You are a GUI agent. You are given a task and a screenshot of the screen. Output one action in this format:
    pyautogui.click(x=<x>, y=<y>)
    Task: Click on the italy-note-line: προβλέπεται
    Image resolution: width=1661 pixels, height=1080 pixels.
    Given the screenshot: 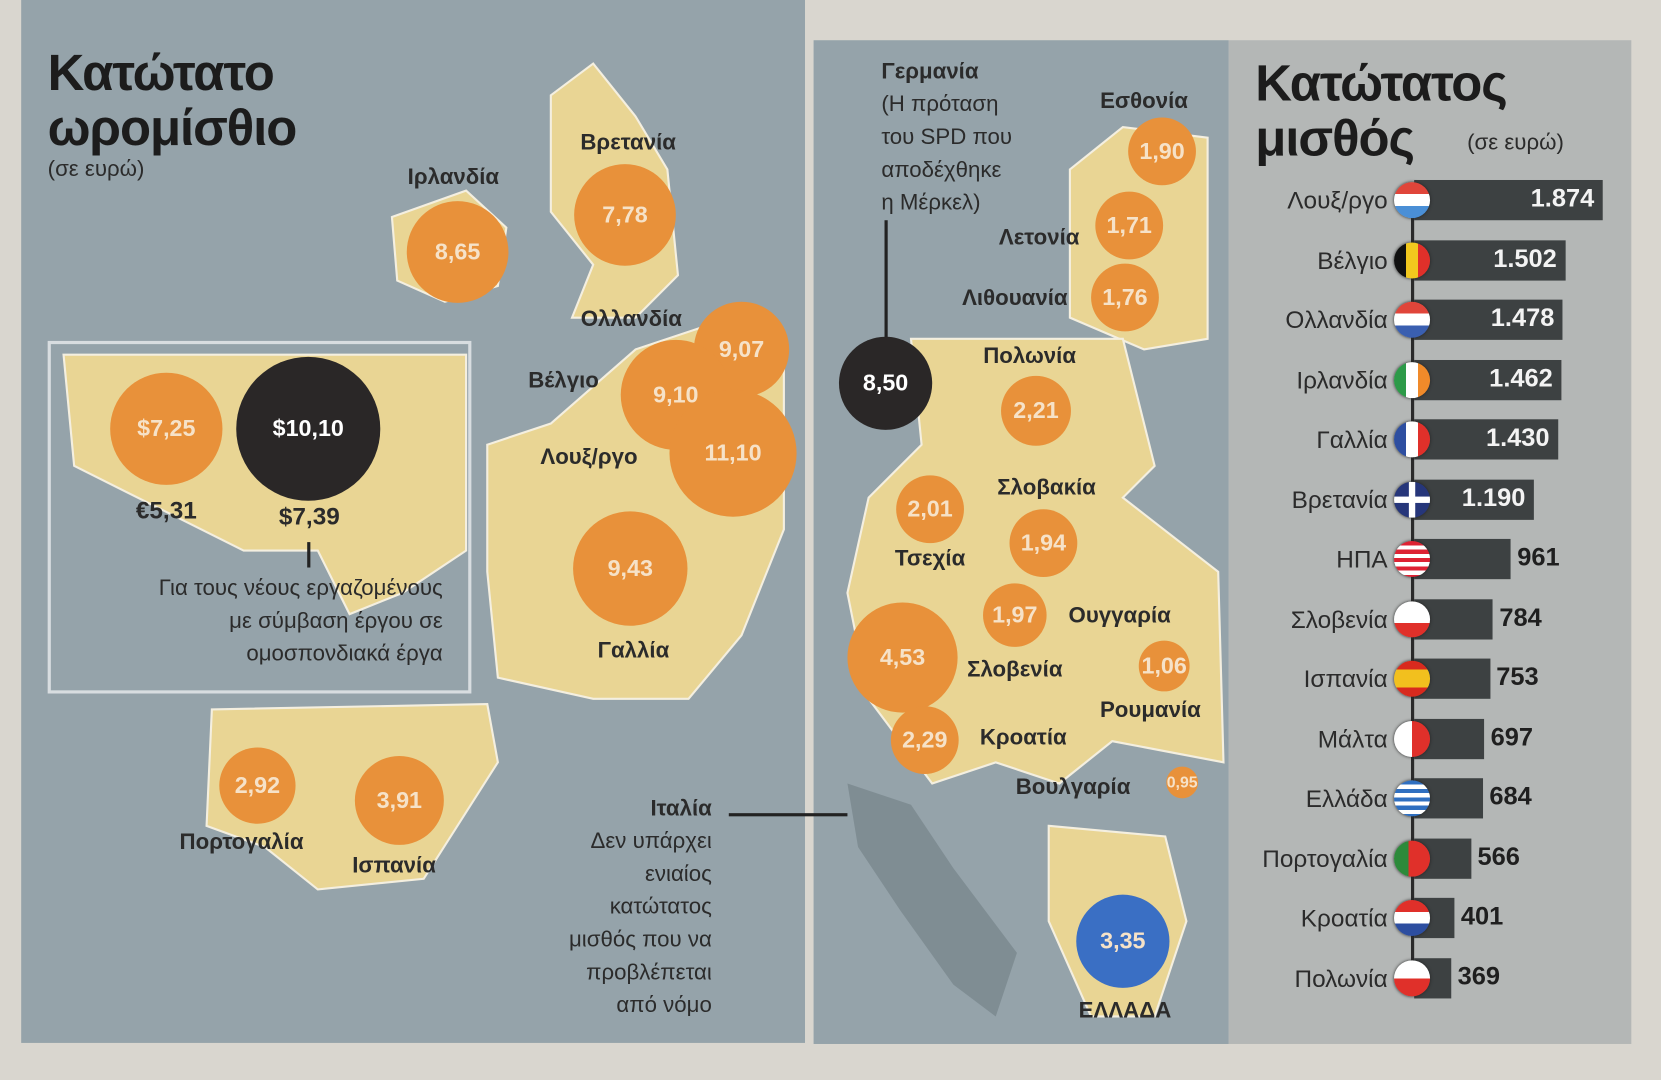 What is the action you would take?
    pyautogui.click(x=649, y=972)
    